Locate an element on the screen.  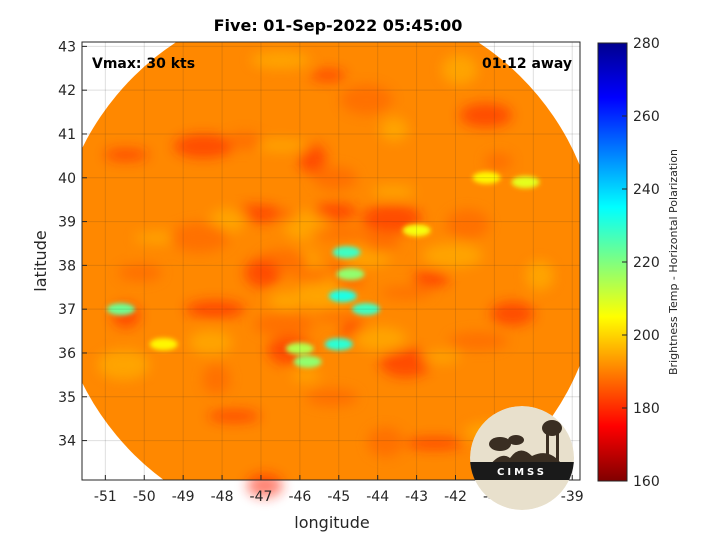
y-tick-label: 35 is located at coordinates (67, 398).